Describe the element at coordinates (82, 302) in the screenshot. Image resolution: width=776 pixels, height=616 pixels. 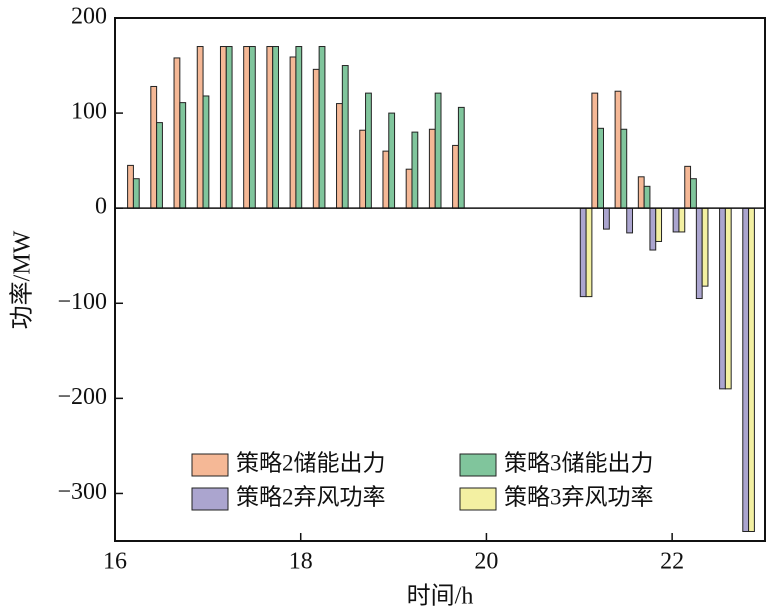
I see `y-tick-label: −100` at that location.